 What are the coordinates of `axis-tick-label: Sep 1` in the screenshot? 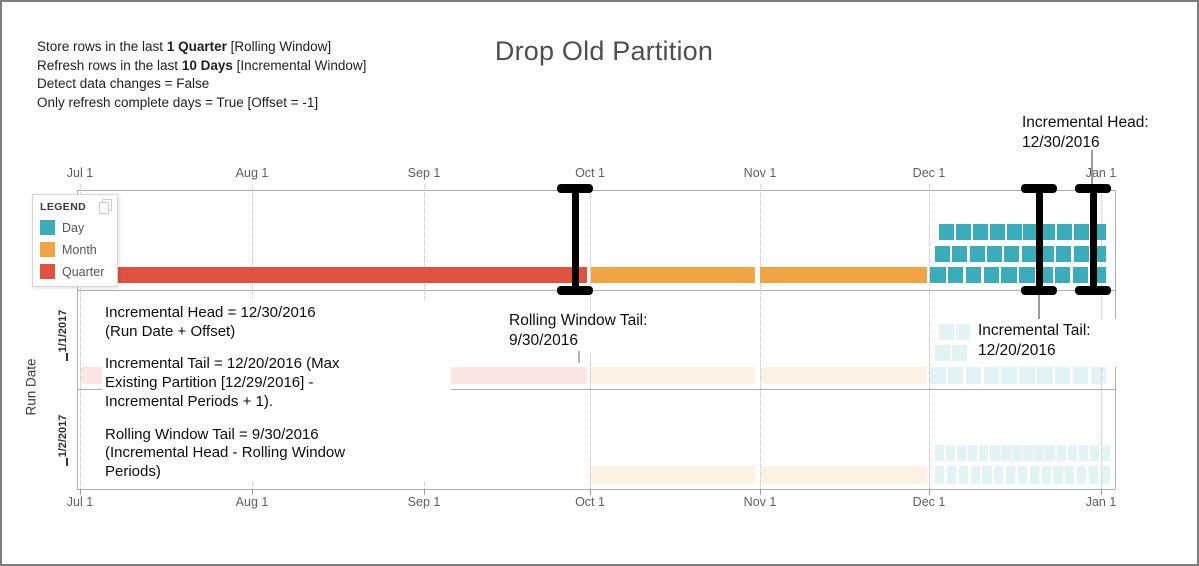 It's located at (424, 173).